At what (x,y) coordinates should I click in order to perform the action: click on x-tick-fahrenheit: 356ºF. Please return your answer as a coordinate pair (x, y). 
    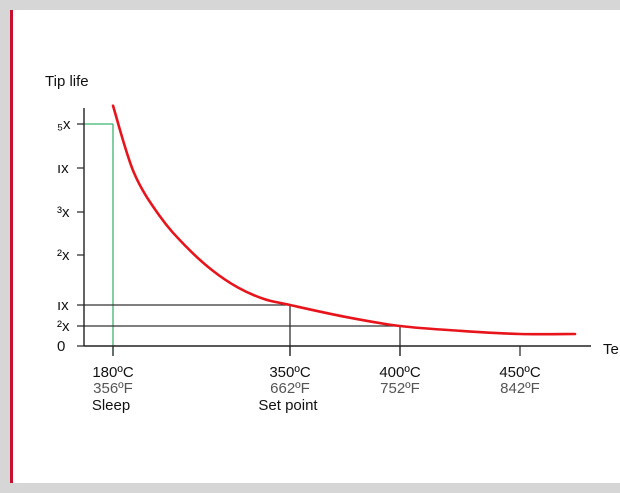
    Looking at the image, I should click on (113, 388).